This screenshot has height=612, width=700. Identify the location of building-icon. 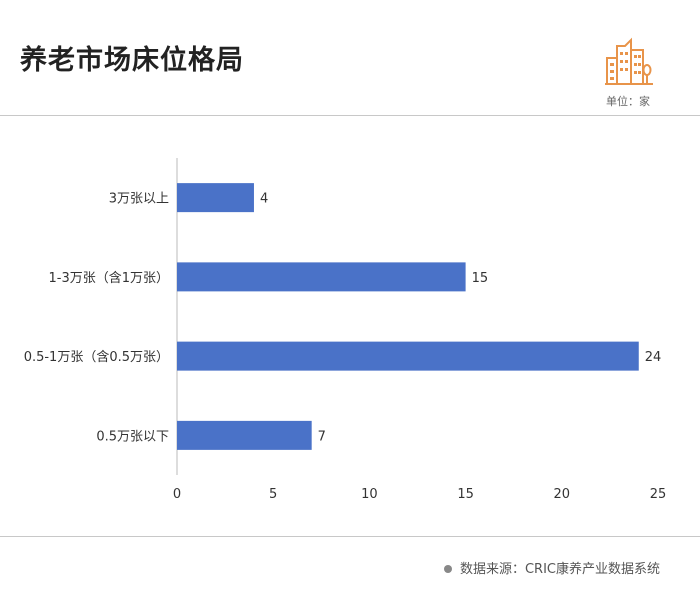
(629, 61).